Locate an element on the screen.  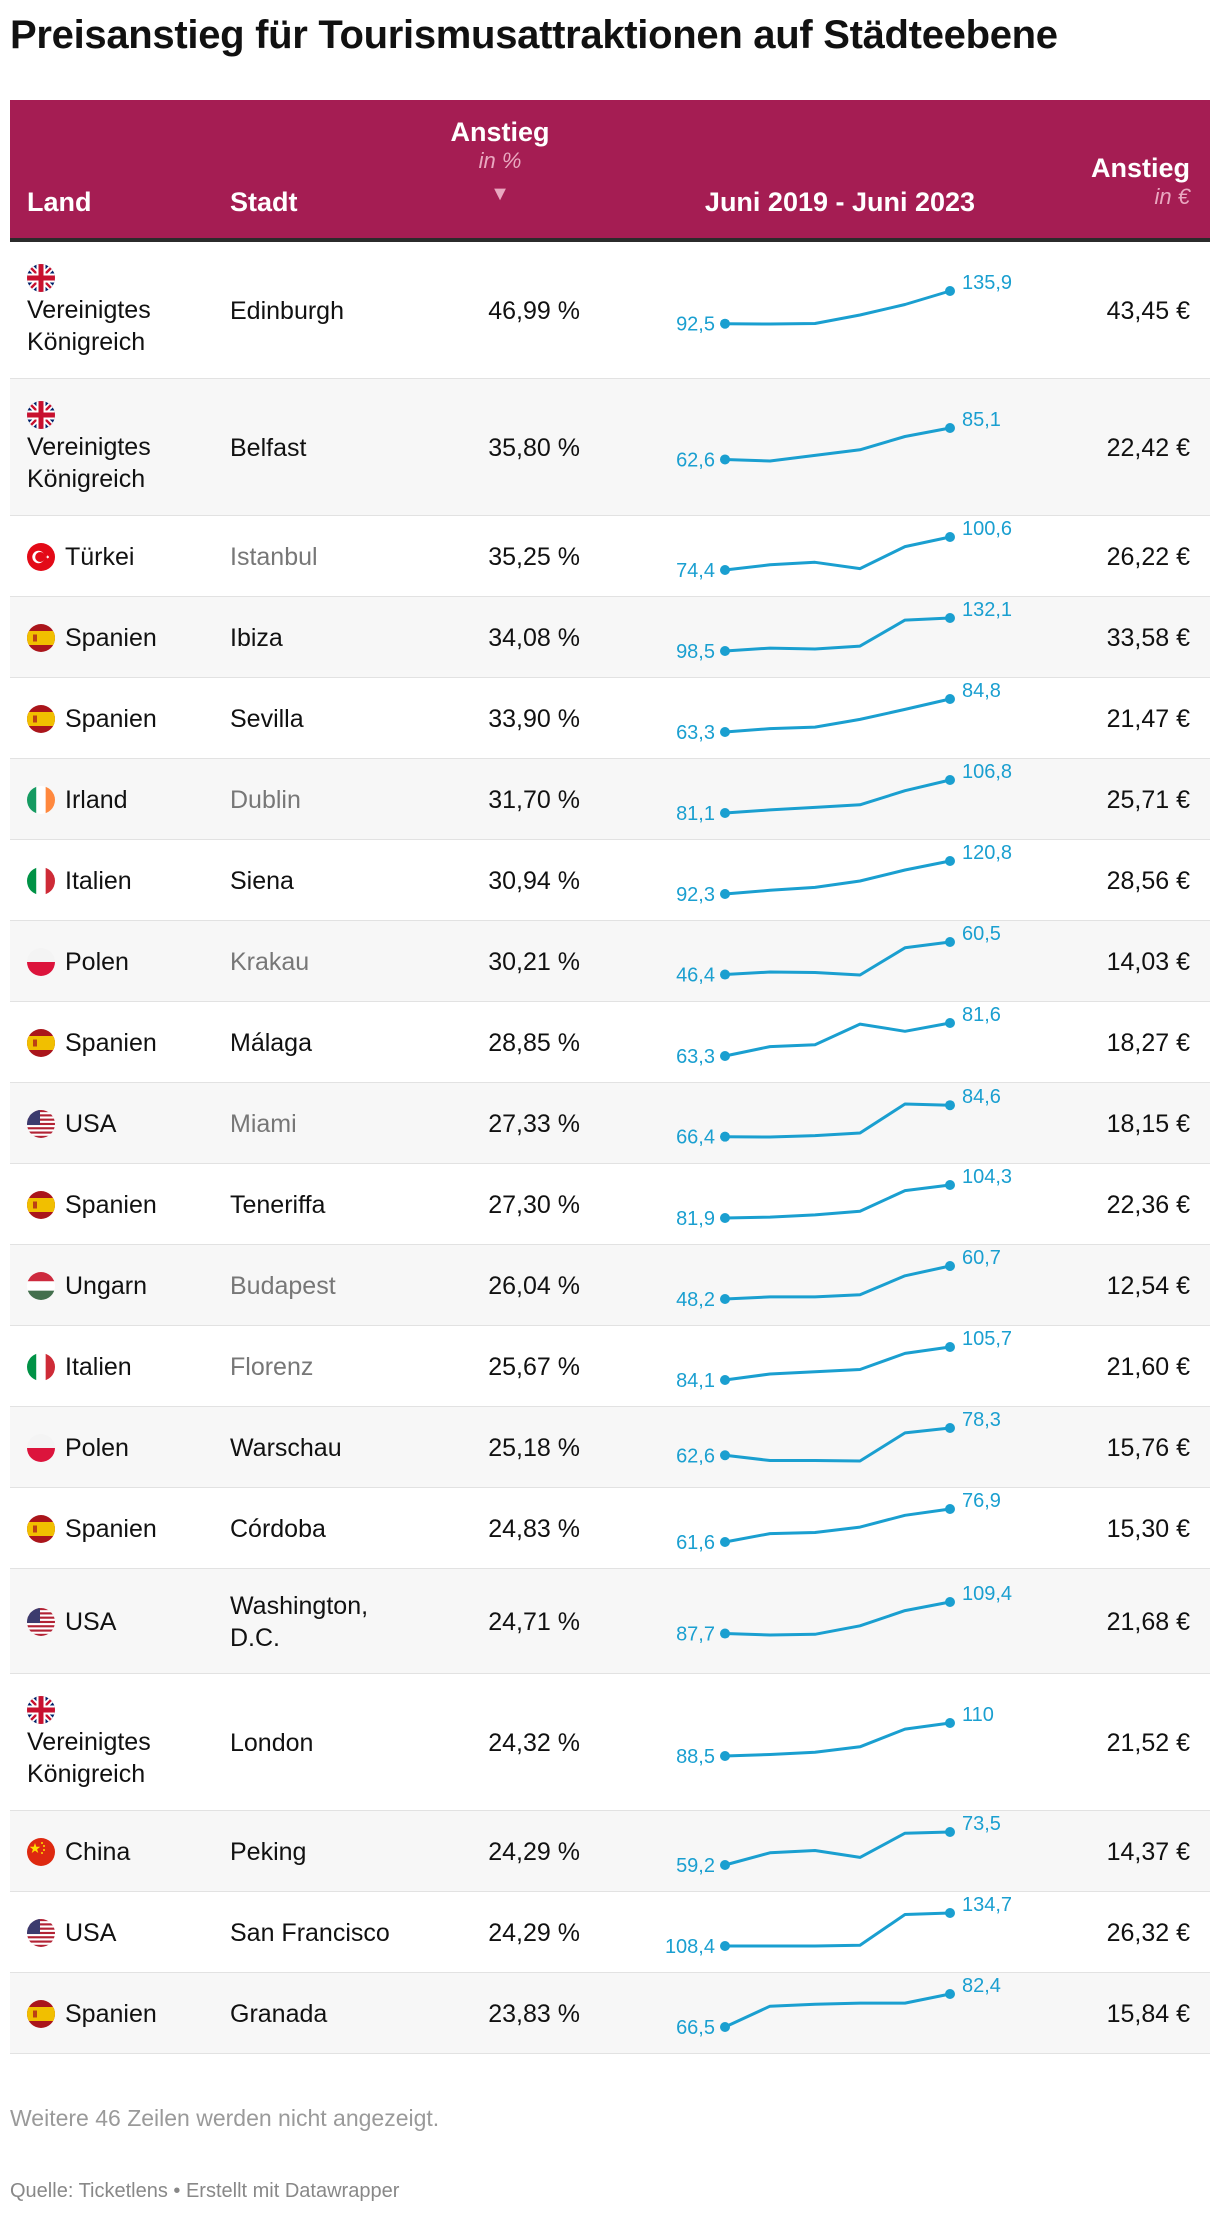
country-name: Spanien is located at coordinates (111, 1042).